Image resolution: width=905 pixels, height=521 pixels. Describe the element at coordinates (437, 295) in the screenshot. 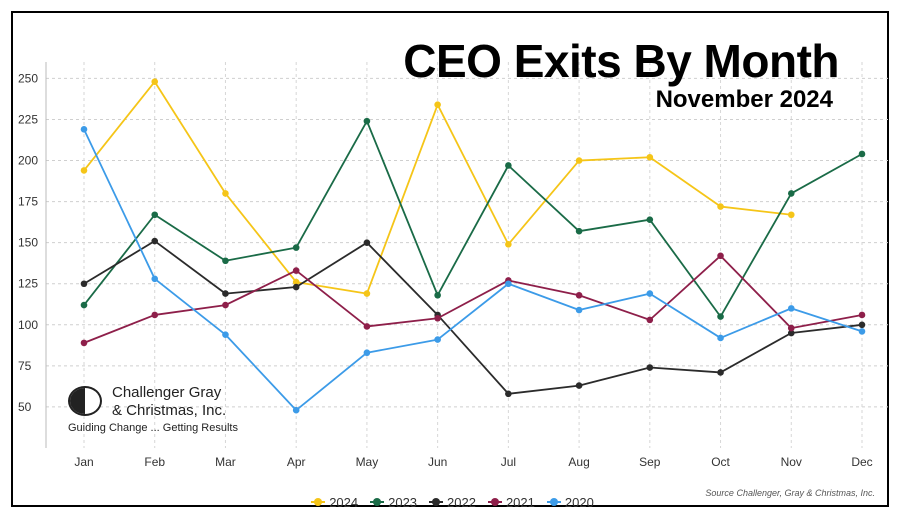

I see `data-point-2023-jun` at that location.